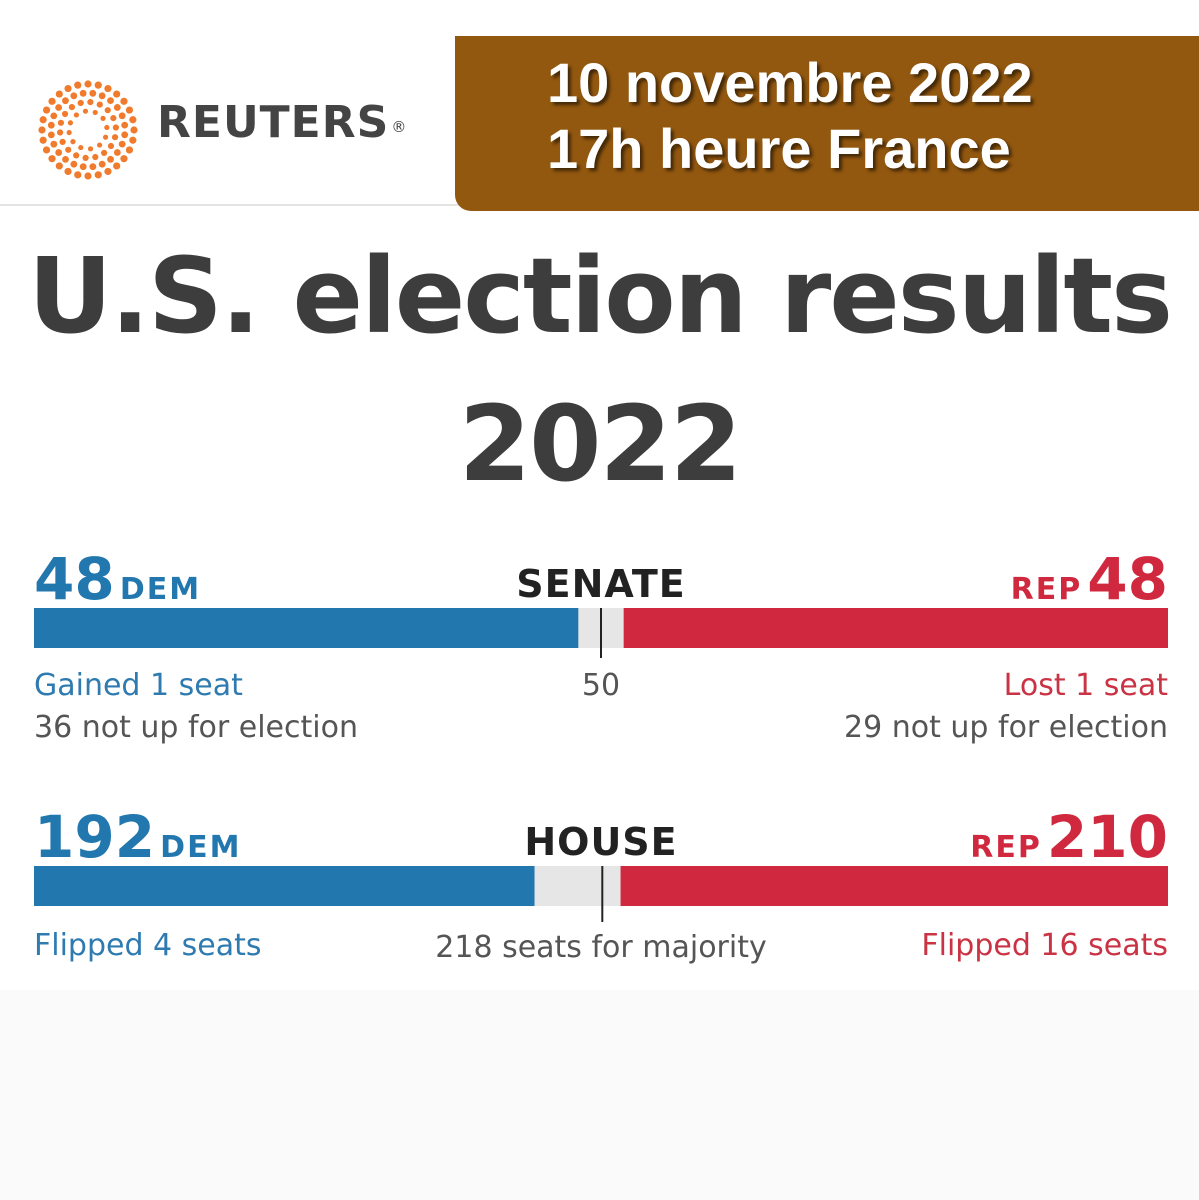 This screenshot has width=1199, height=1200. Describe the element at coordinates (1046, 589) in the screenshot. I see `senate-rep-label: REP` at that location.